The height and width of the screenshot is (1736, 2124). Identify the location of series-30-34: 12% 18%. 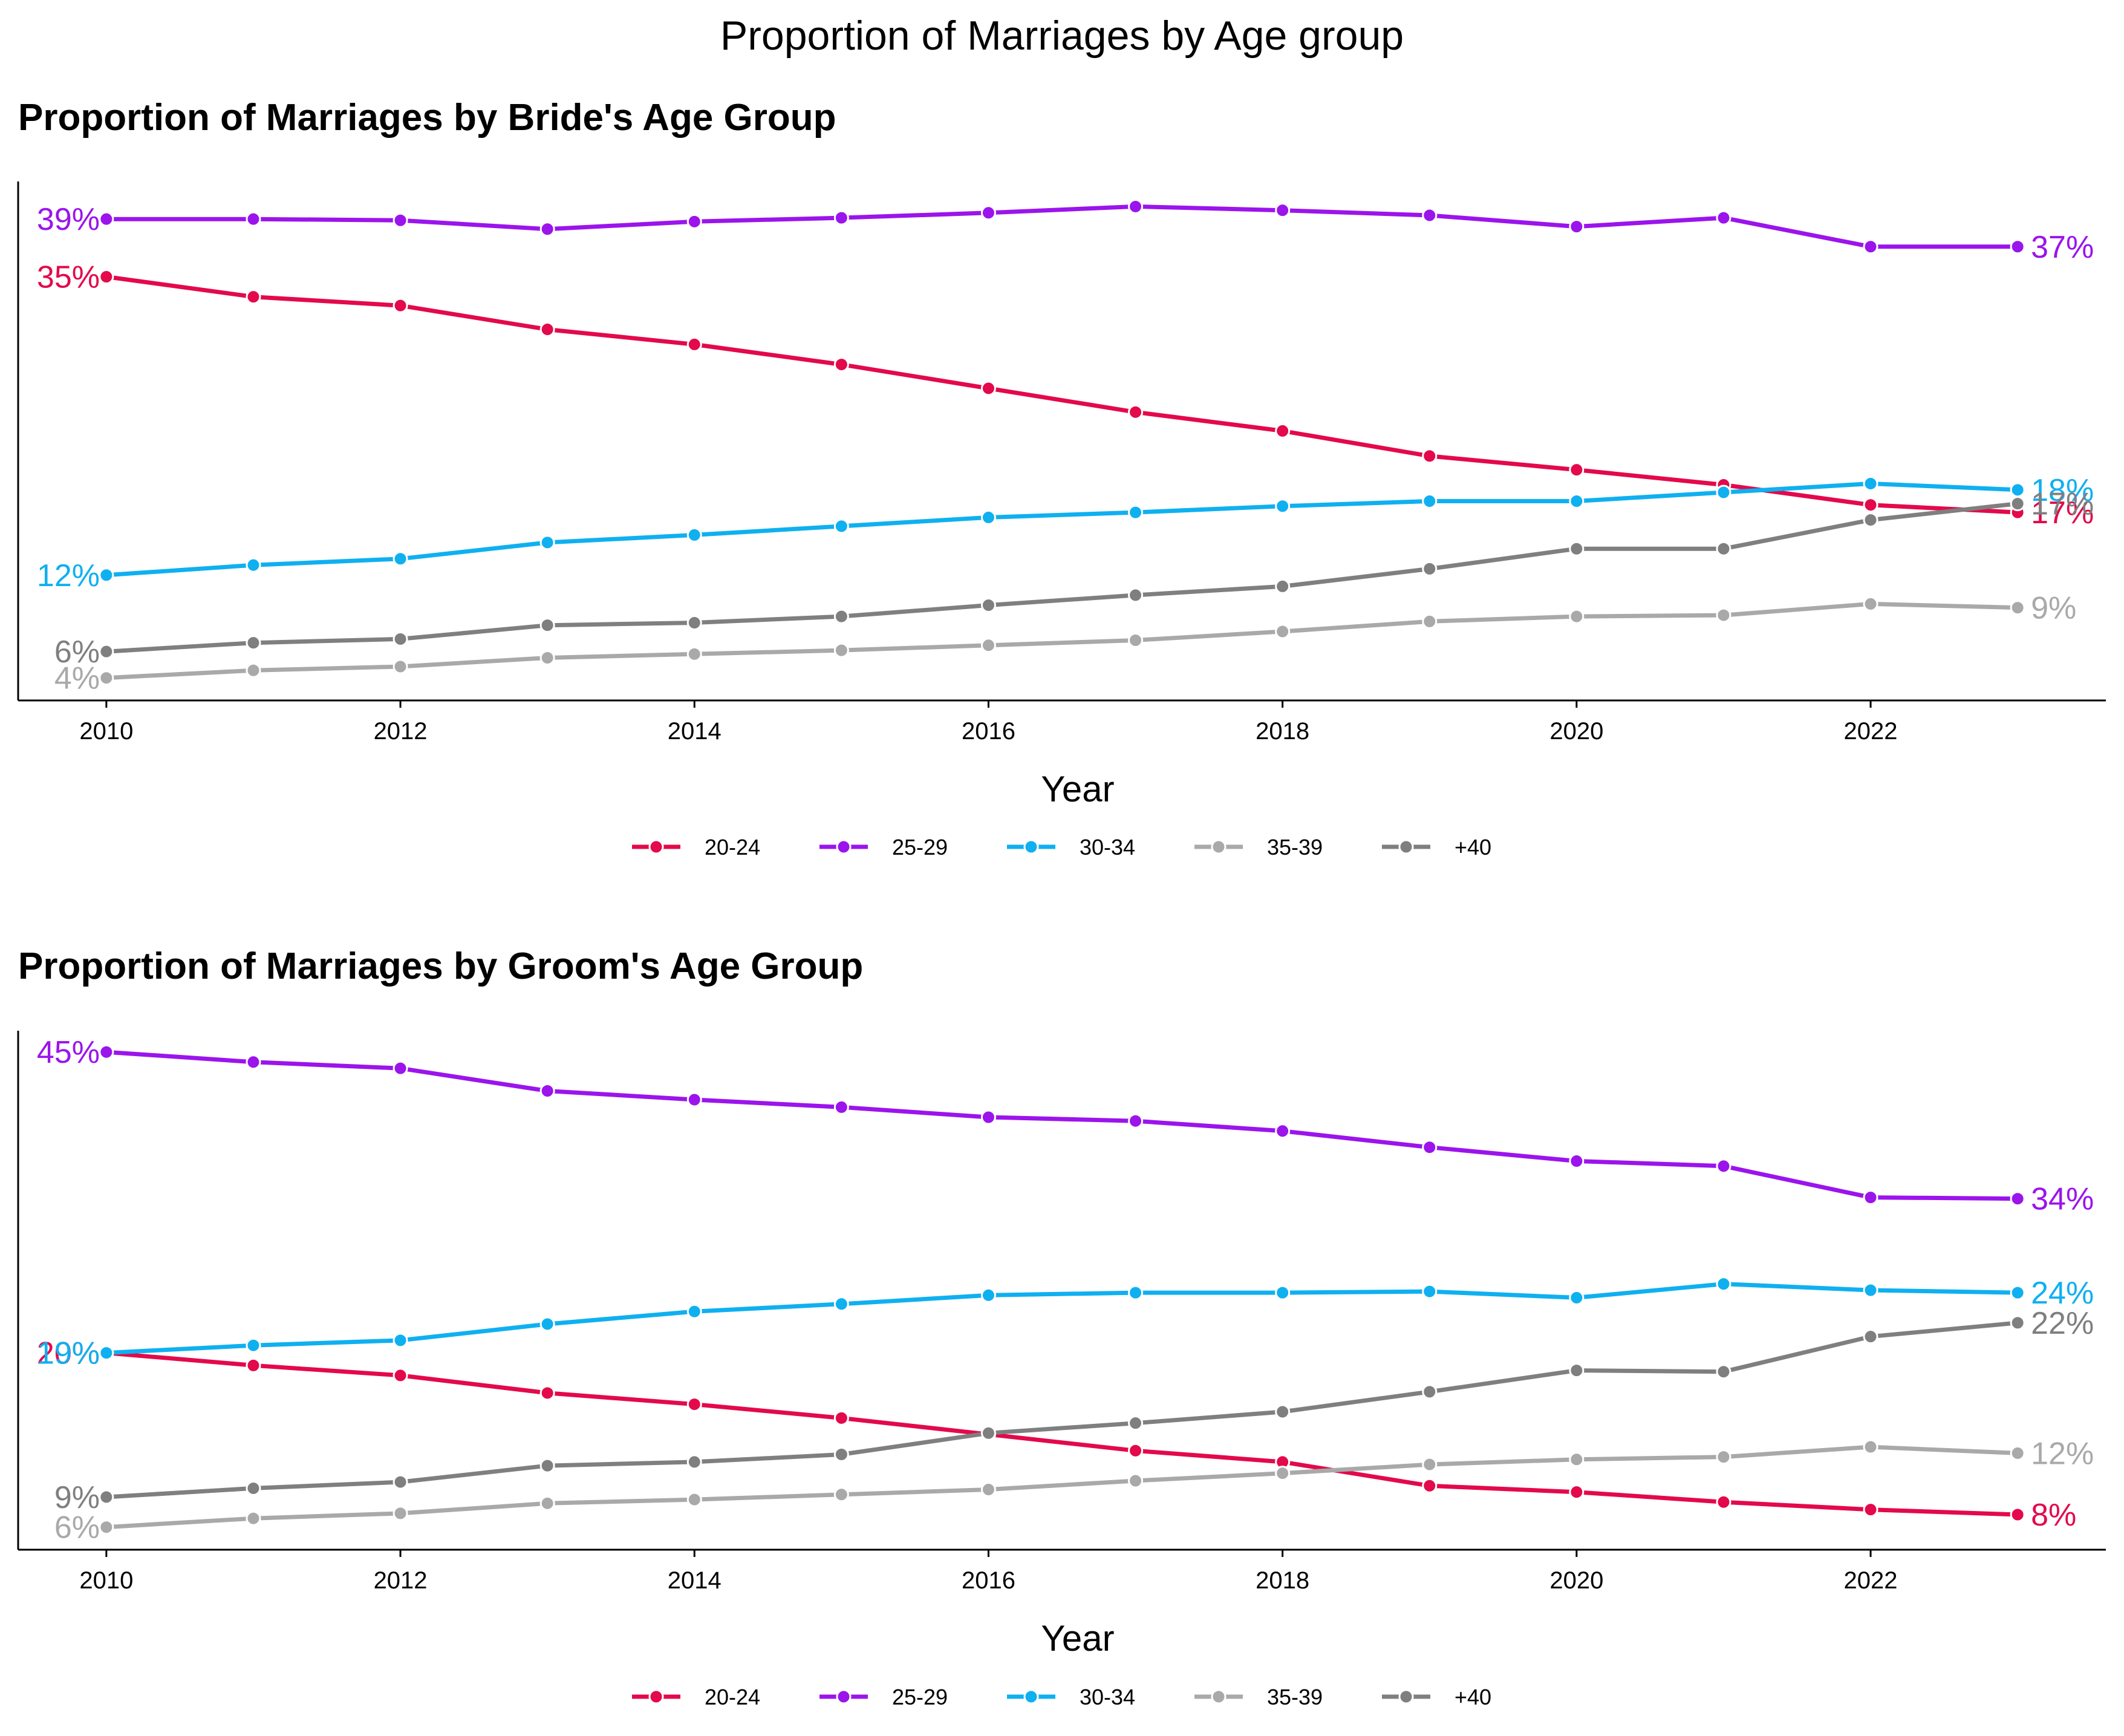
(1065, 533).